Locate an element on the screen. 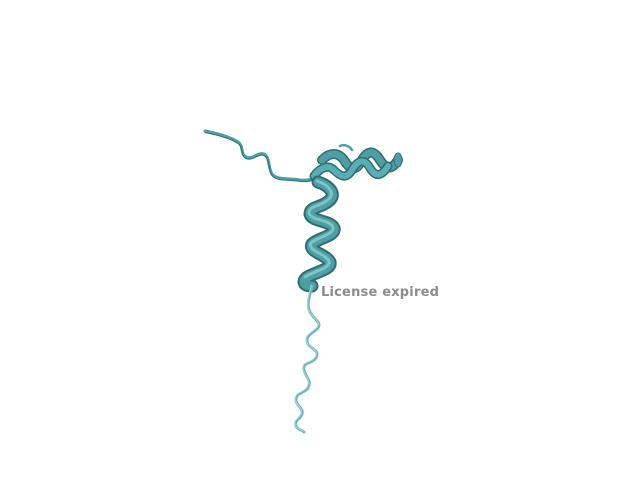 This screenshot has width=640, height=480. n-terminal-coil is located at coordinates (263, 155).